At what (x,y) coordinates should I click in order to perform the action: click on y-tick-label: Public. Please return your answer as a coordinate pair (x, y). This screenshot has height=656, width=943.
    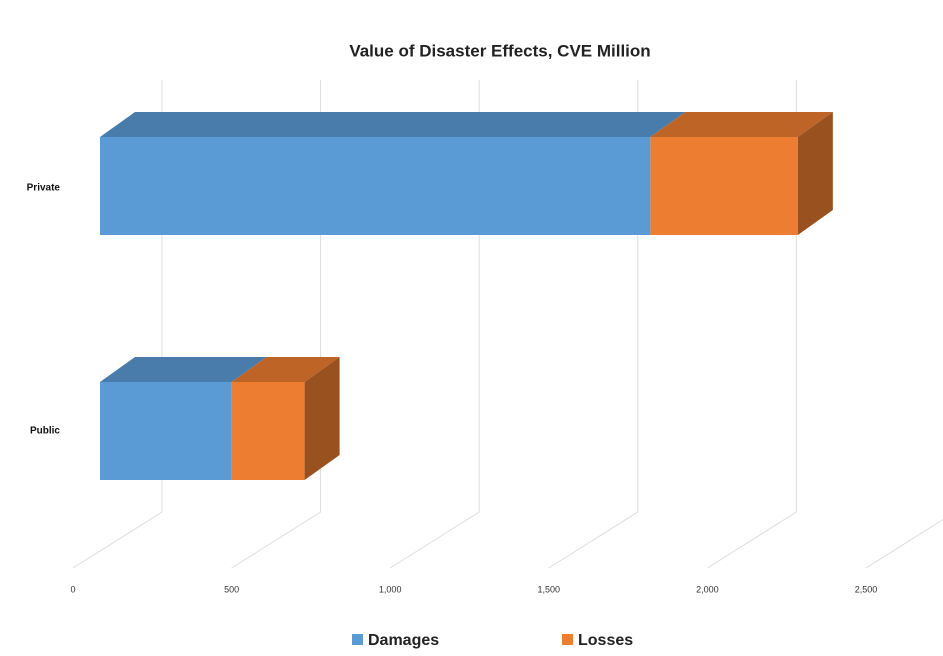
    Looking at the image, I should click on (45, 431).